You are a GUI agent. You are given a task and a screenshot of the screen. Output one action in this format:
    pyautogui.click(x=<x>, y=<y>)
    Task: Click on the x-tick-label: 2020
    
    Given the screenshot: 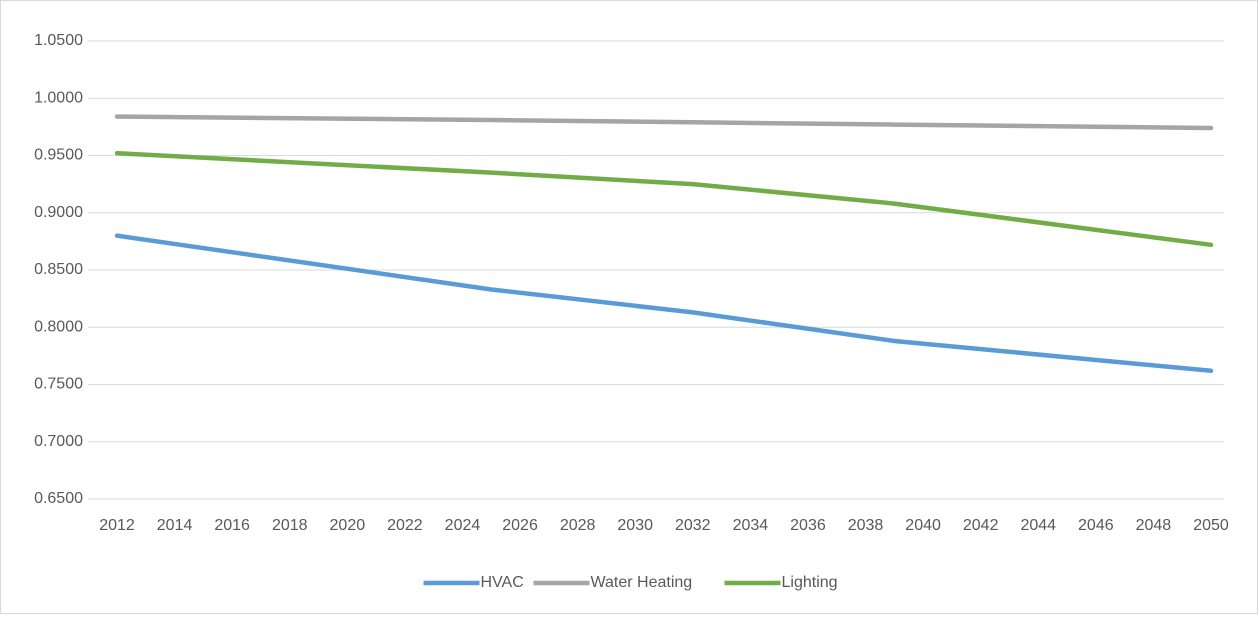 What is the action you would take?
    pyautogui.click(x=348, y=525)
    